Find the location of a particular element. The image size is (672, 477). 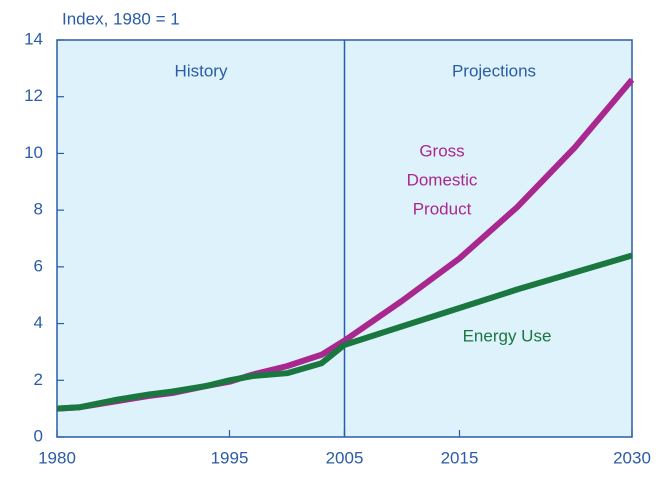

y-tick-label: 4 is located at coordinates (38, 322).